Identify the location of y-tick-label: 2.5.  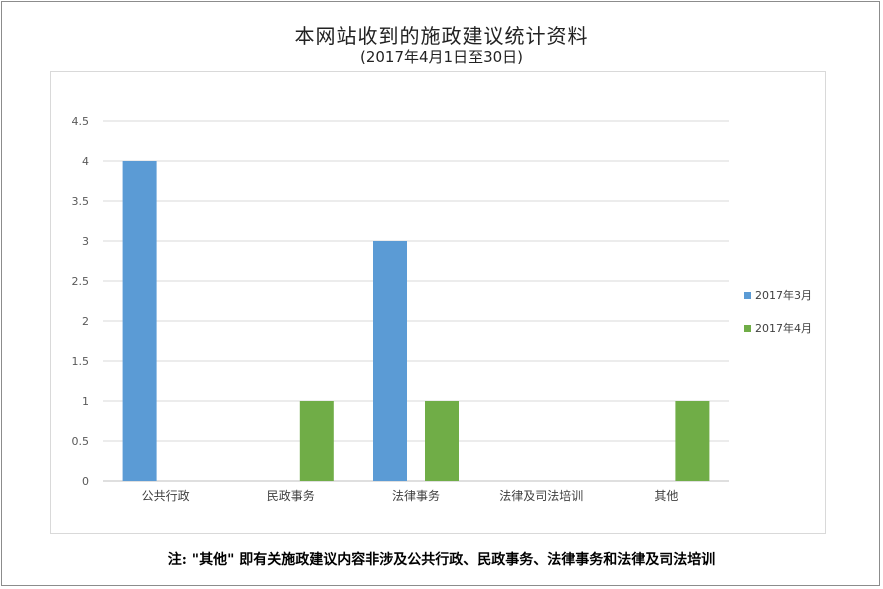
(81, 281).